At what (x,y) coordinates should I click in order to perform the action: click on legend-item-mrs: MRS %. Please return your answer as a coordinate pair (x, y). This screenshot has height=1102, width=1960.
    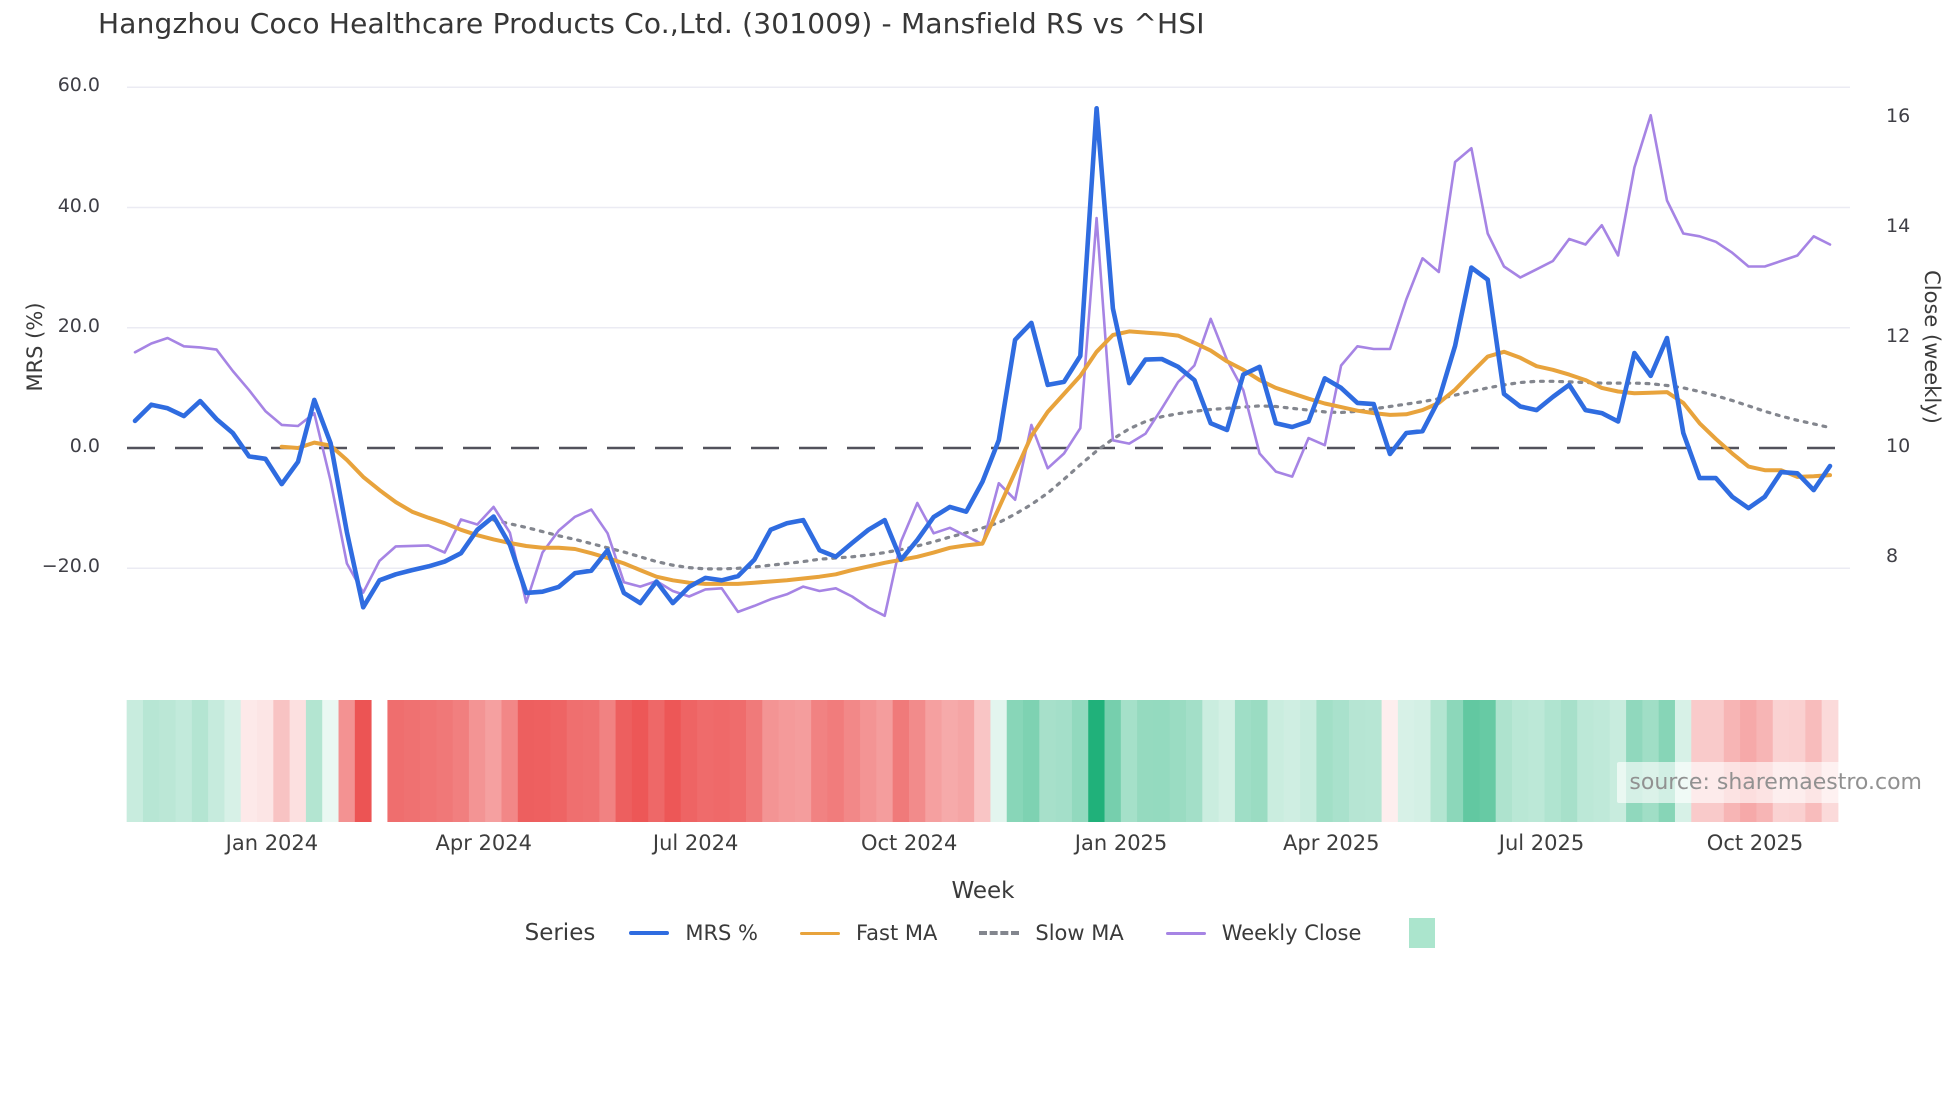
    Looking at the image, I should click on (693, 933).